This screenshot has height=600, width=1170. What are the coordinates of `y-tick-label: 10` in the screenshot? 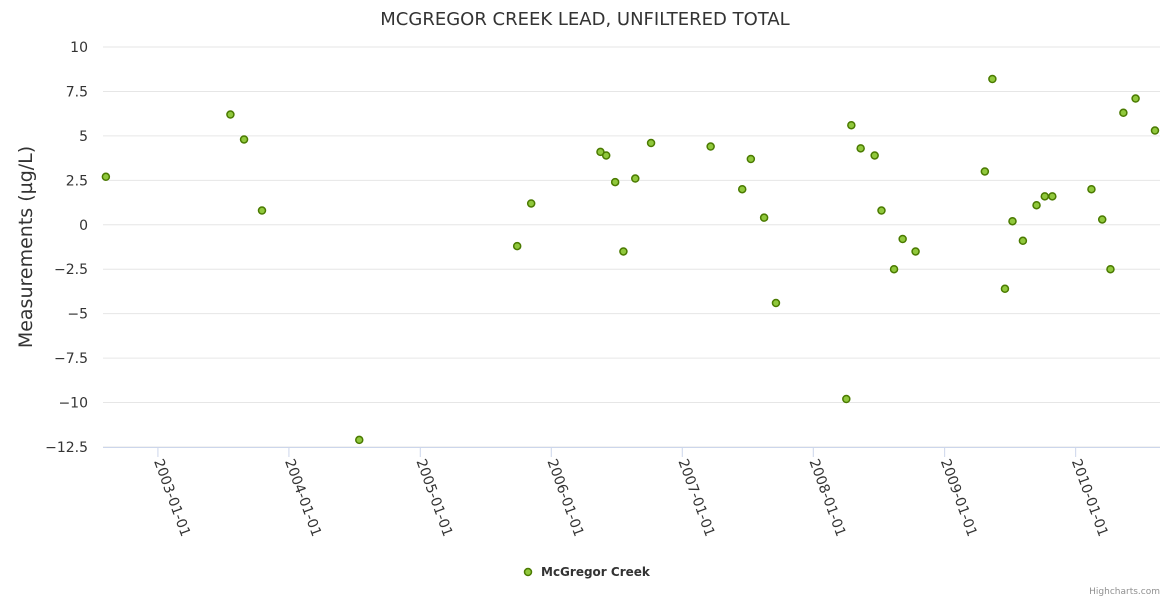 It's located at (79, 48).